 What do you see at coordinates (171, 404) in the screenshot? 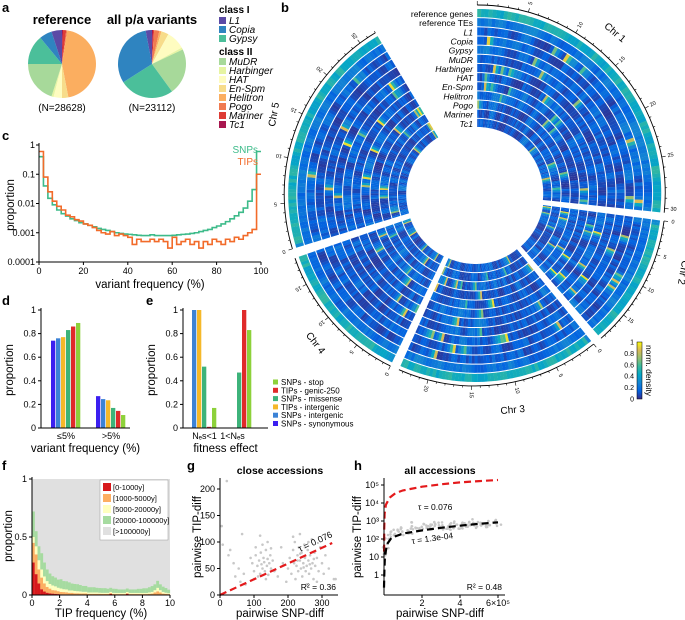
I see `y-tick-label: 0.2` at bounding box center [171, 404].